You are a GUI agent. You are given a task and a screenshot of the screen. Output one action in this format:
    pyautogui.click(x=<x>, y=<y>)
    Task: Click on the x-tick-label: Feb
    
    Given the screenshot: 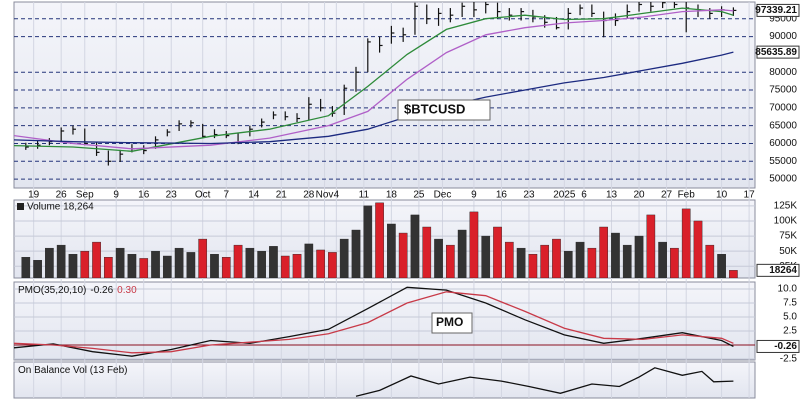 What is the action you would take?
    pyautogui.click(x=687, y=195)
    